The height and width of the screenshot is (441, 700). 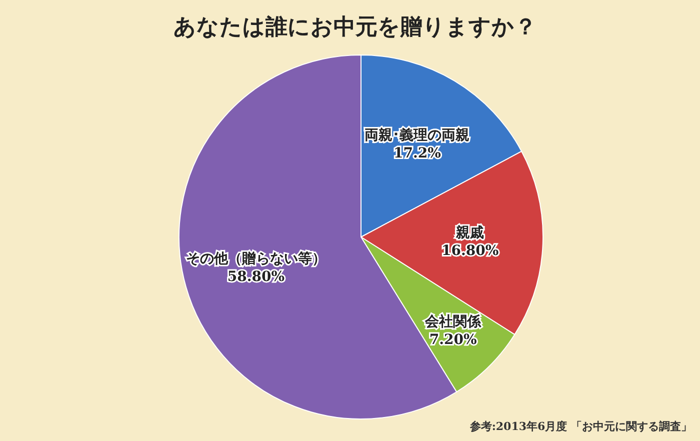 I want to click on text: 参考:2013年6月度 「お中元に関する調査」, so click(x=580, y=426).